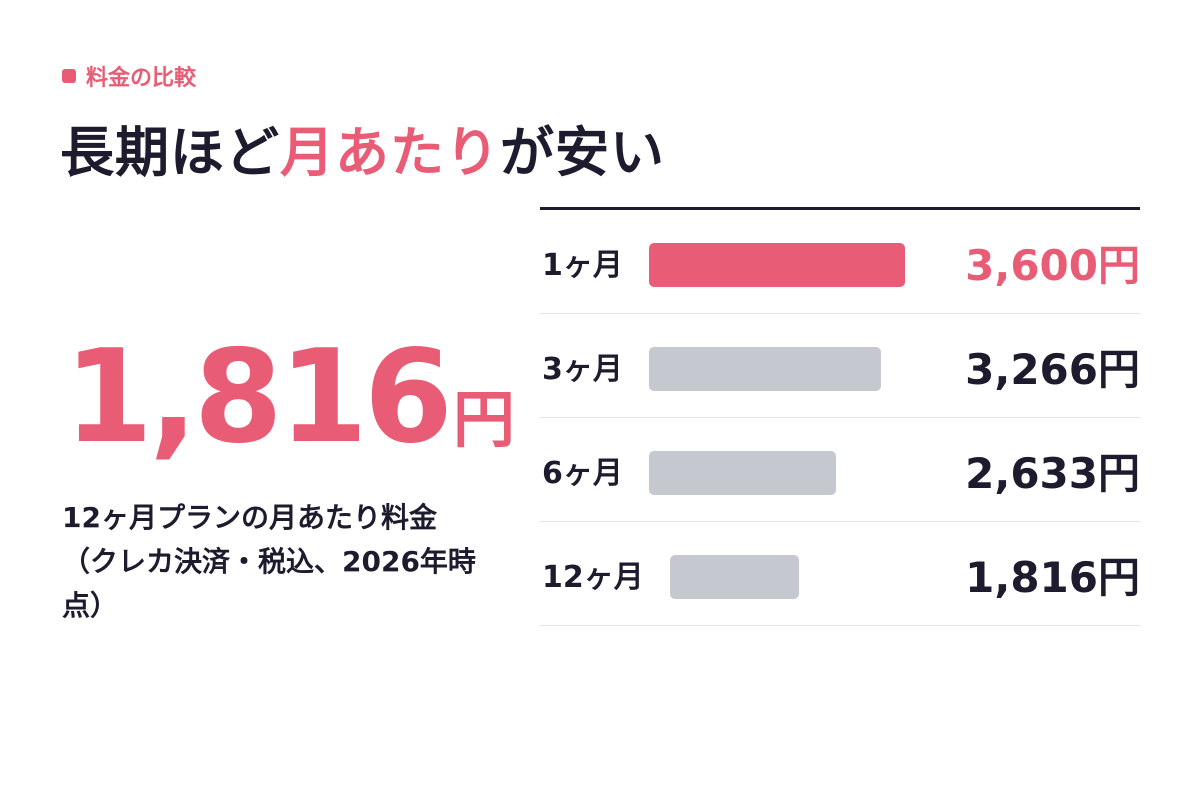  Describe the element at coordinates (170, 152) in the screenshot. I see `page-title-before: 長期ほど` at that location.